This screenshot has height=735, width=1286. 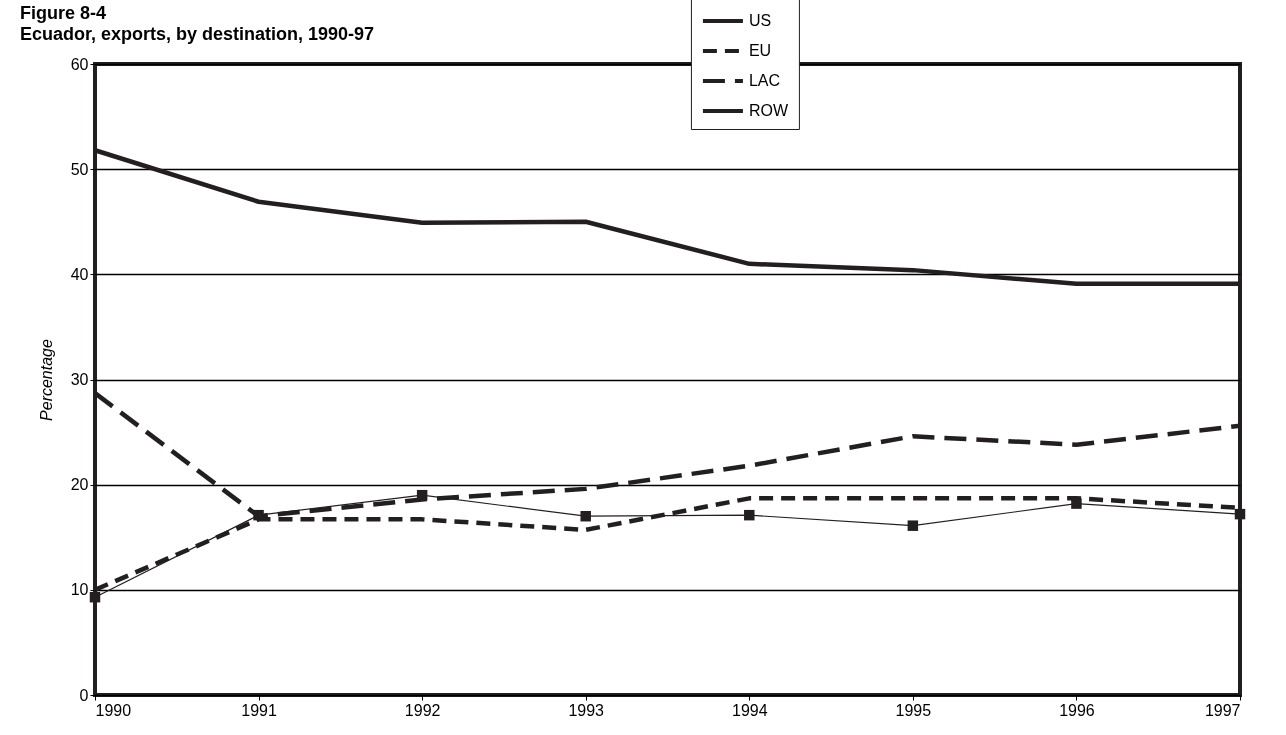 I want to click on y-axis-title: Percentage, so click(x=46, y=379).